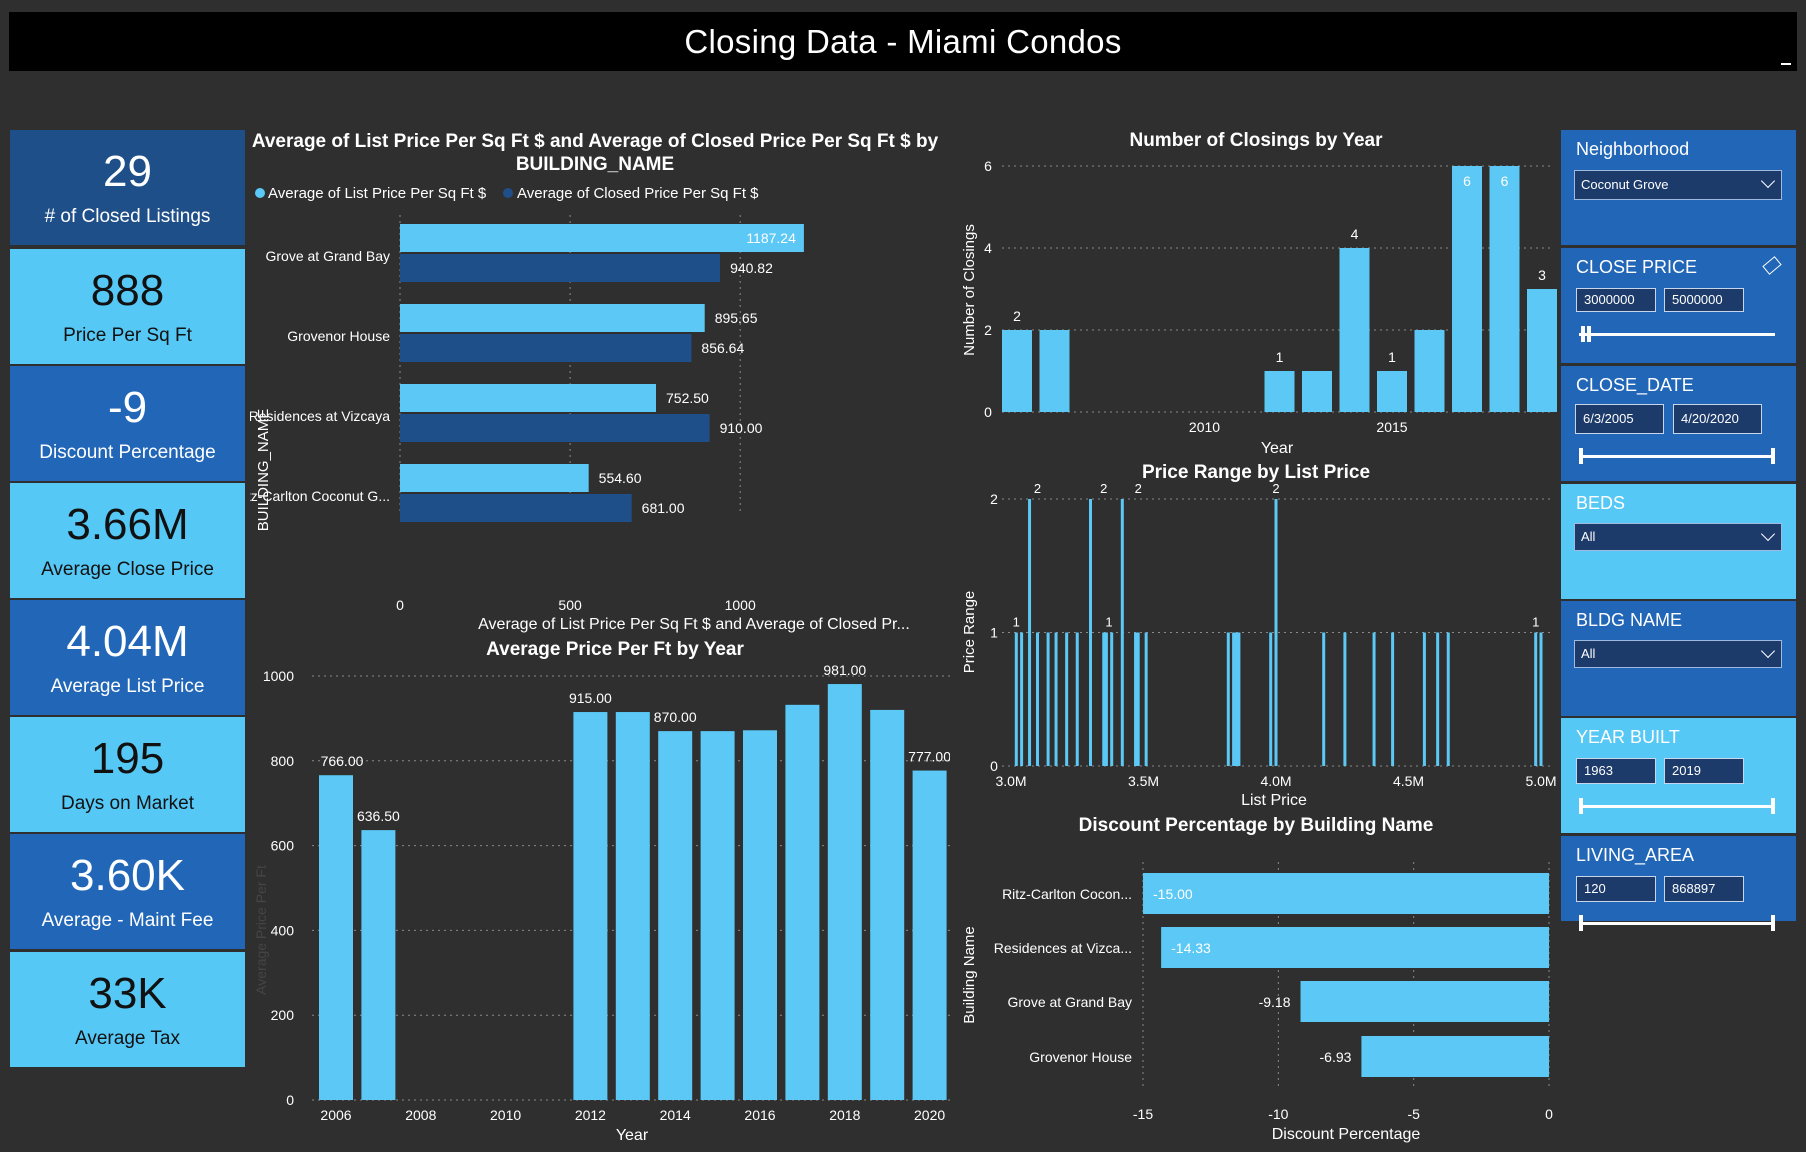 The image size is (1806, 1152). Describe the element at coordinates (903, 41) in the screenshot. I see `report-title: Closing Data - Miami Condos` at that location.